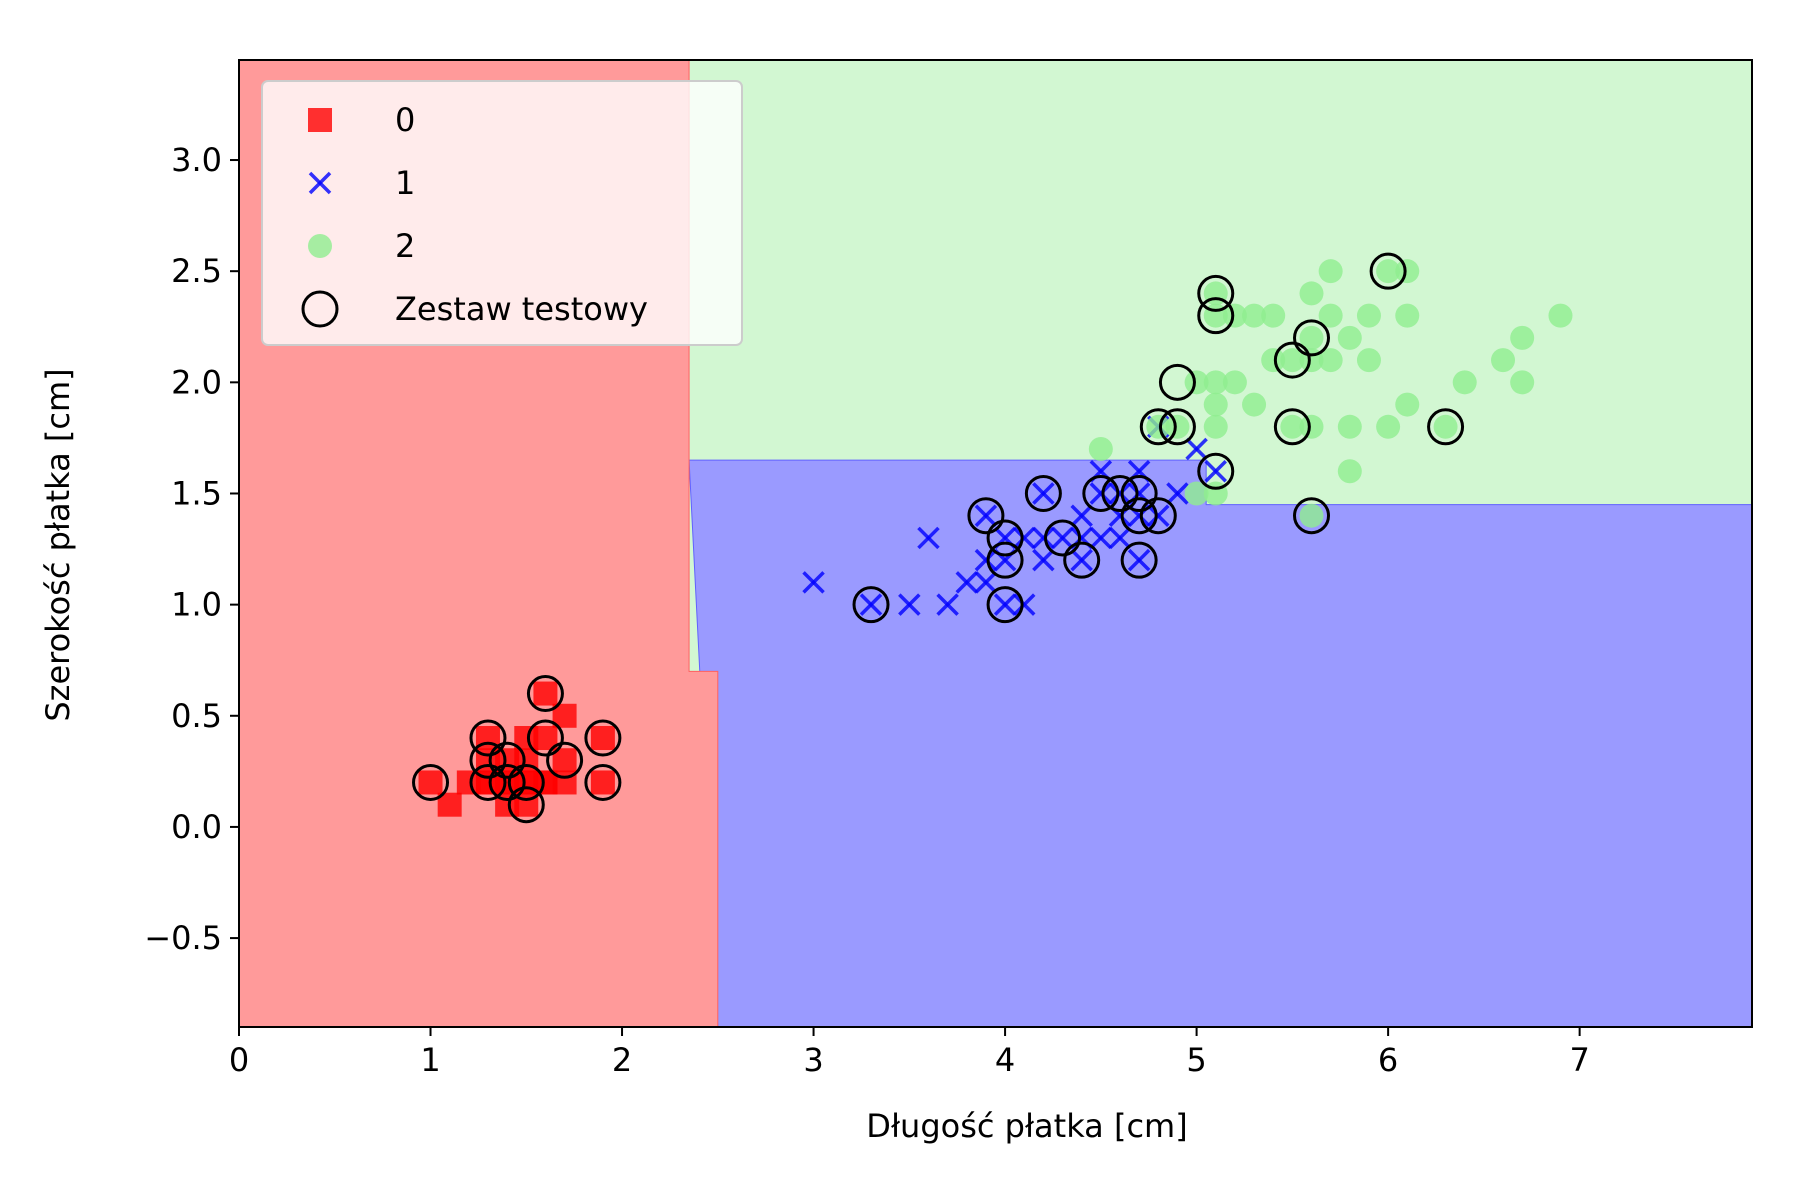  Describe the element at coordinates (502, 213) in the screenshot. I see `legend: 0 1 2 Zestaw testowy` at that location.